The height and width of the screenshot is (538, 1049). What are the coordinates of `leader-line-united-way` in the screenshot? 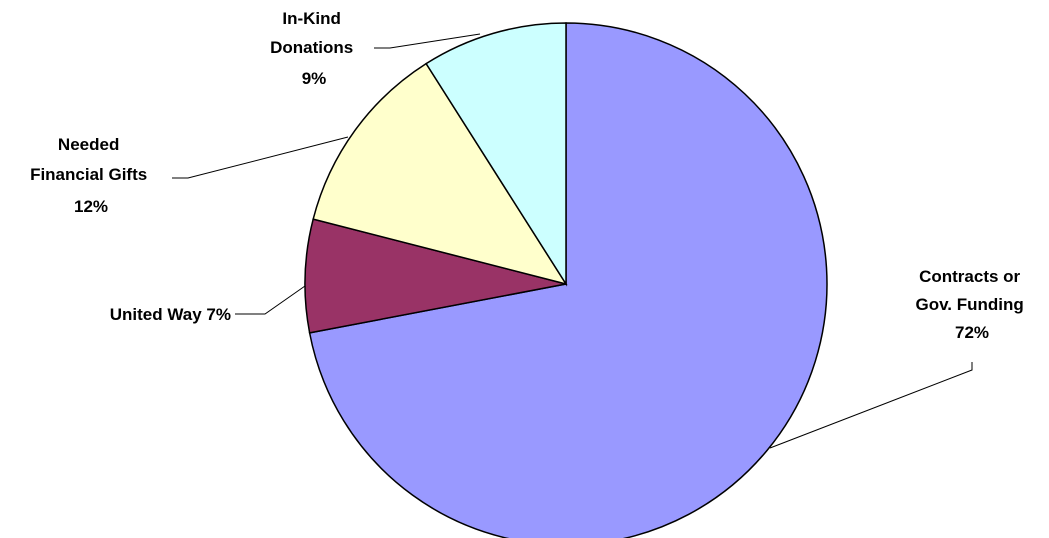 It's located at (270, 300).